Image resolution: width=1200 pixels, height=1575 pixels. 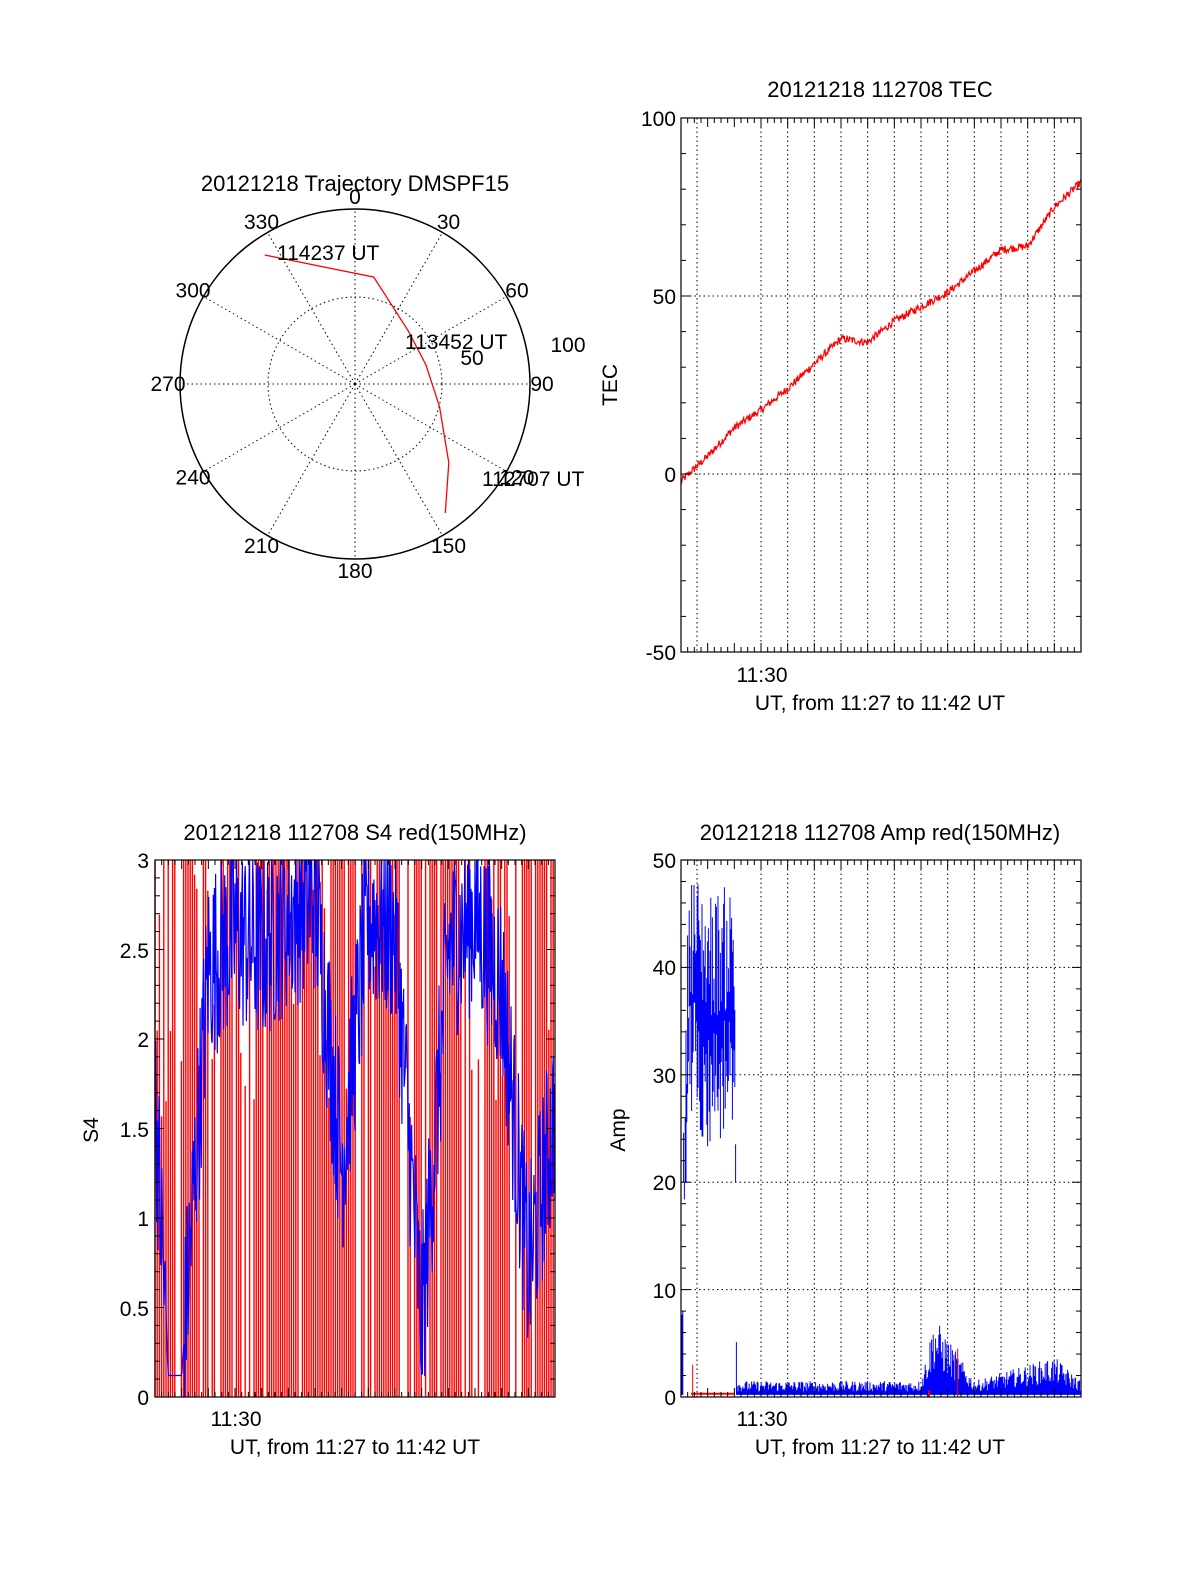 What do you see at coordinates (355, 183) in the screenshot?
I see `polar-title: 20121218 Trajectory DMSPF15` at bounding box center [355, 183].